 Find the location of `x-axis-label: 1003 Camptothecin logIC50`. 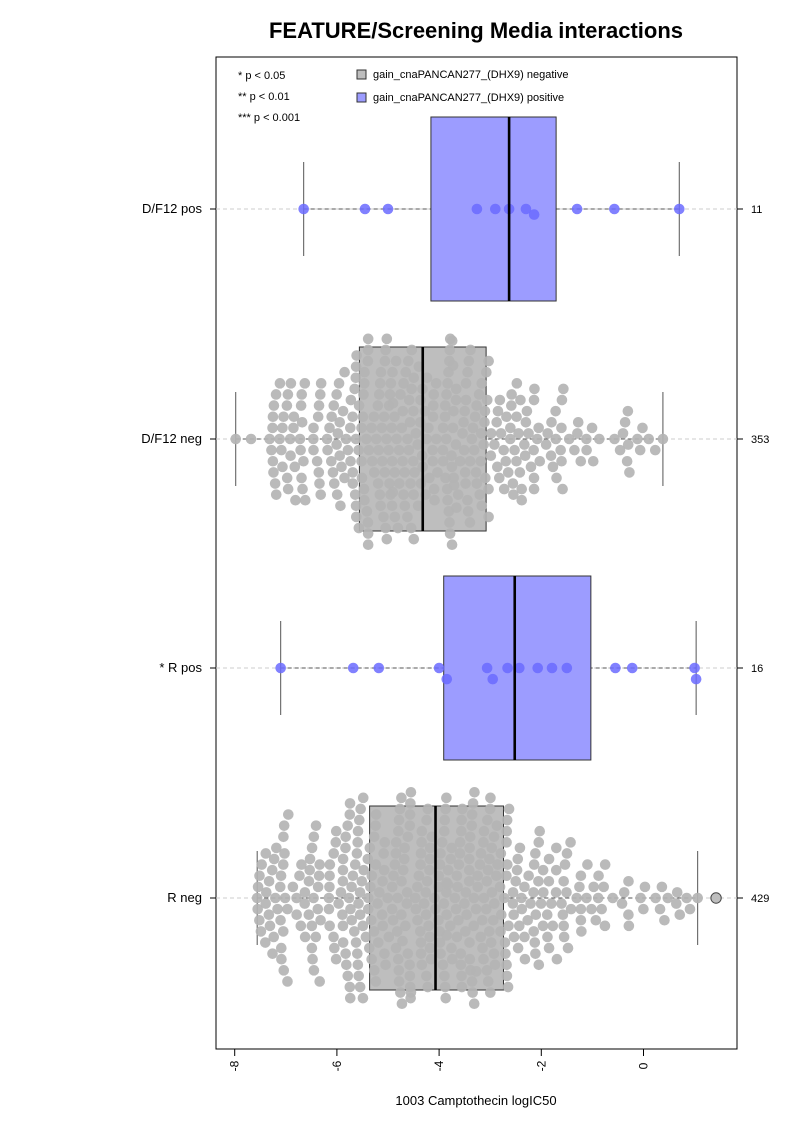

x-axis-label: 1003 Camptothecin logIC50 is located at coordinates (475, 1100).